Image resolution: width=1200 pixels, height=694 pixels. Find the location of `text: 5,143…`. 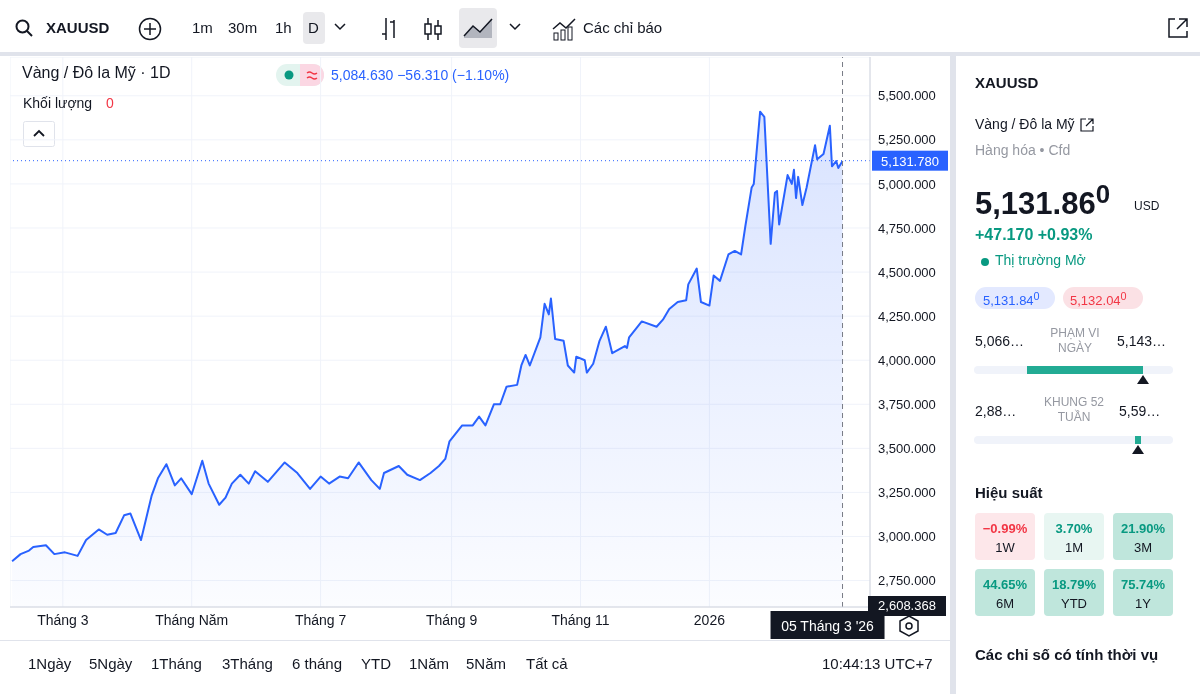

text: 5,143… is located at coordinates (1142, 342).